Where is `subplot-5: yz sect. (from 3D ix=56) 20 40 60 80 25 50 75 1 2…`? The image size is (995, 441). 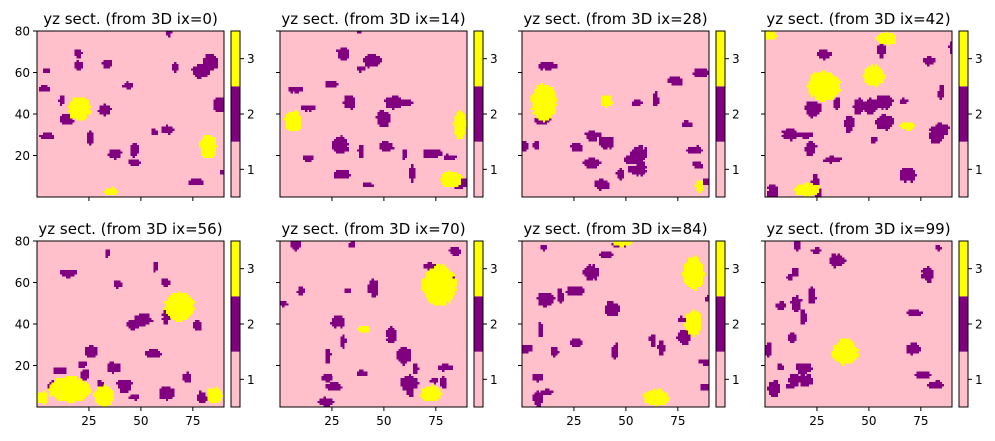 subplot-5: yz sect. (from 3D ix=56) 20 40 60 80 25 50 75 1 2… is located at coordinates (135, 324).